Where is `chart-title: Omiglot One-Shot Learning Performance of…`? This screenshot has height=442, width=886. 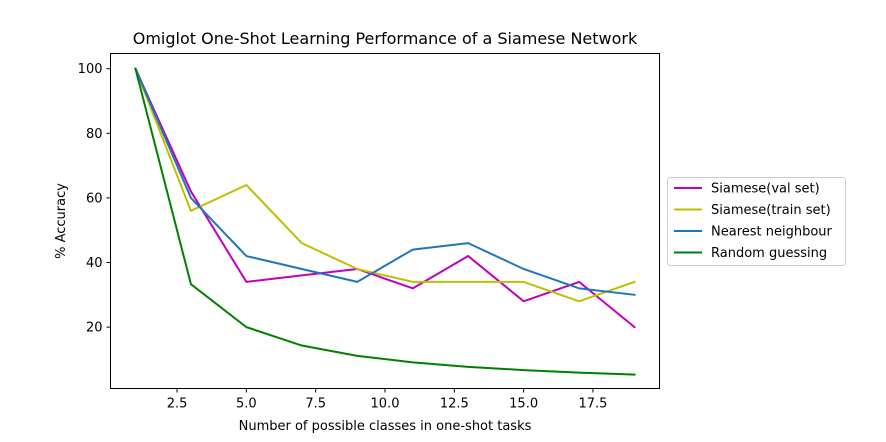 chart-title: Omiglot One-Shot Learning Performance of… is located at coordinates (385, 38).